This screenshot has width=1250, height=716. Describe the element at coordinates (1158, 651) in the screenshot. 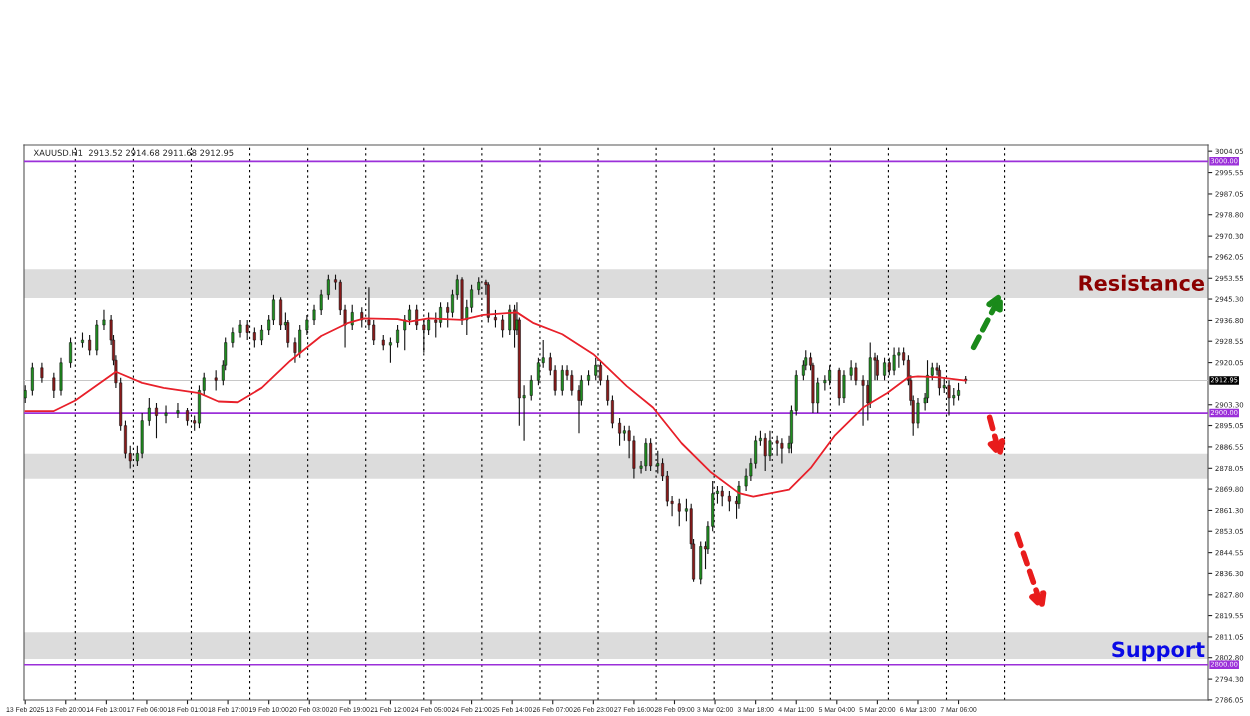

I see `annotation: Support` at that location.